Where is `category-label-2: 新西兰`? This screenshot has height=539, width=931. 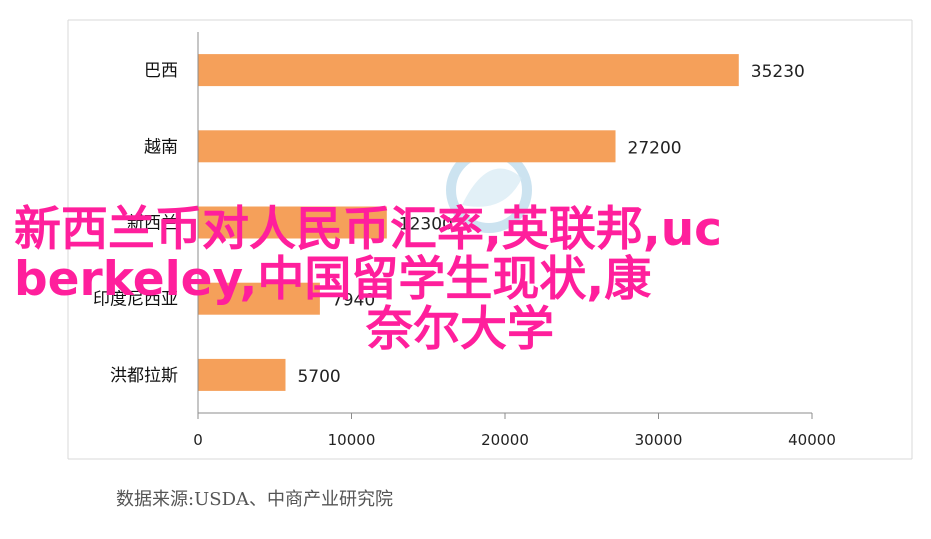
category-label-2: 新西兰 is located at coordinates (152, 224).